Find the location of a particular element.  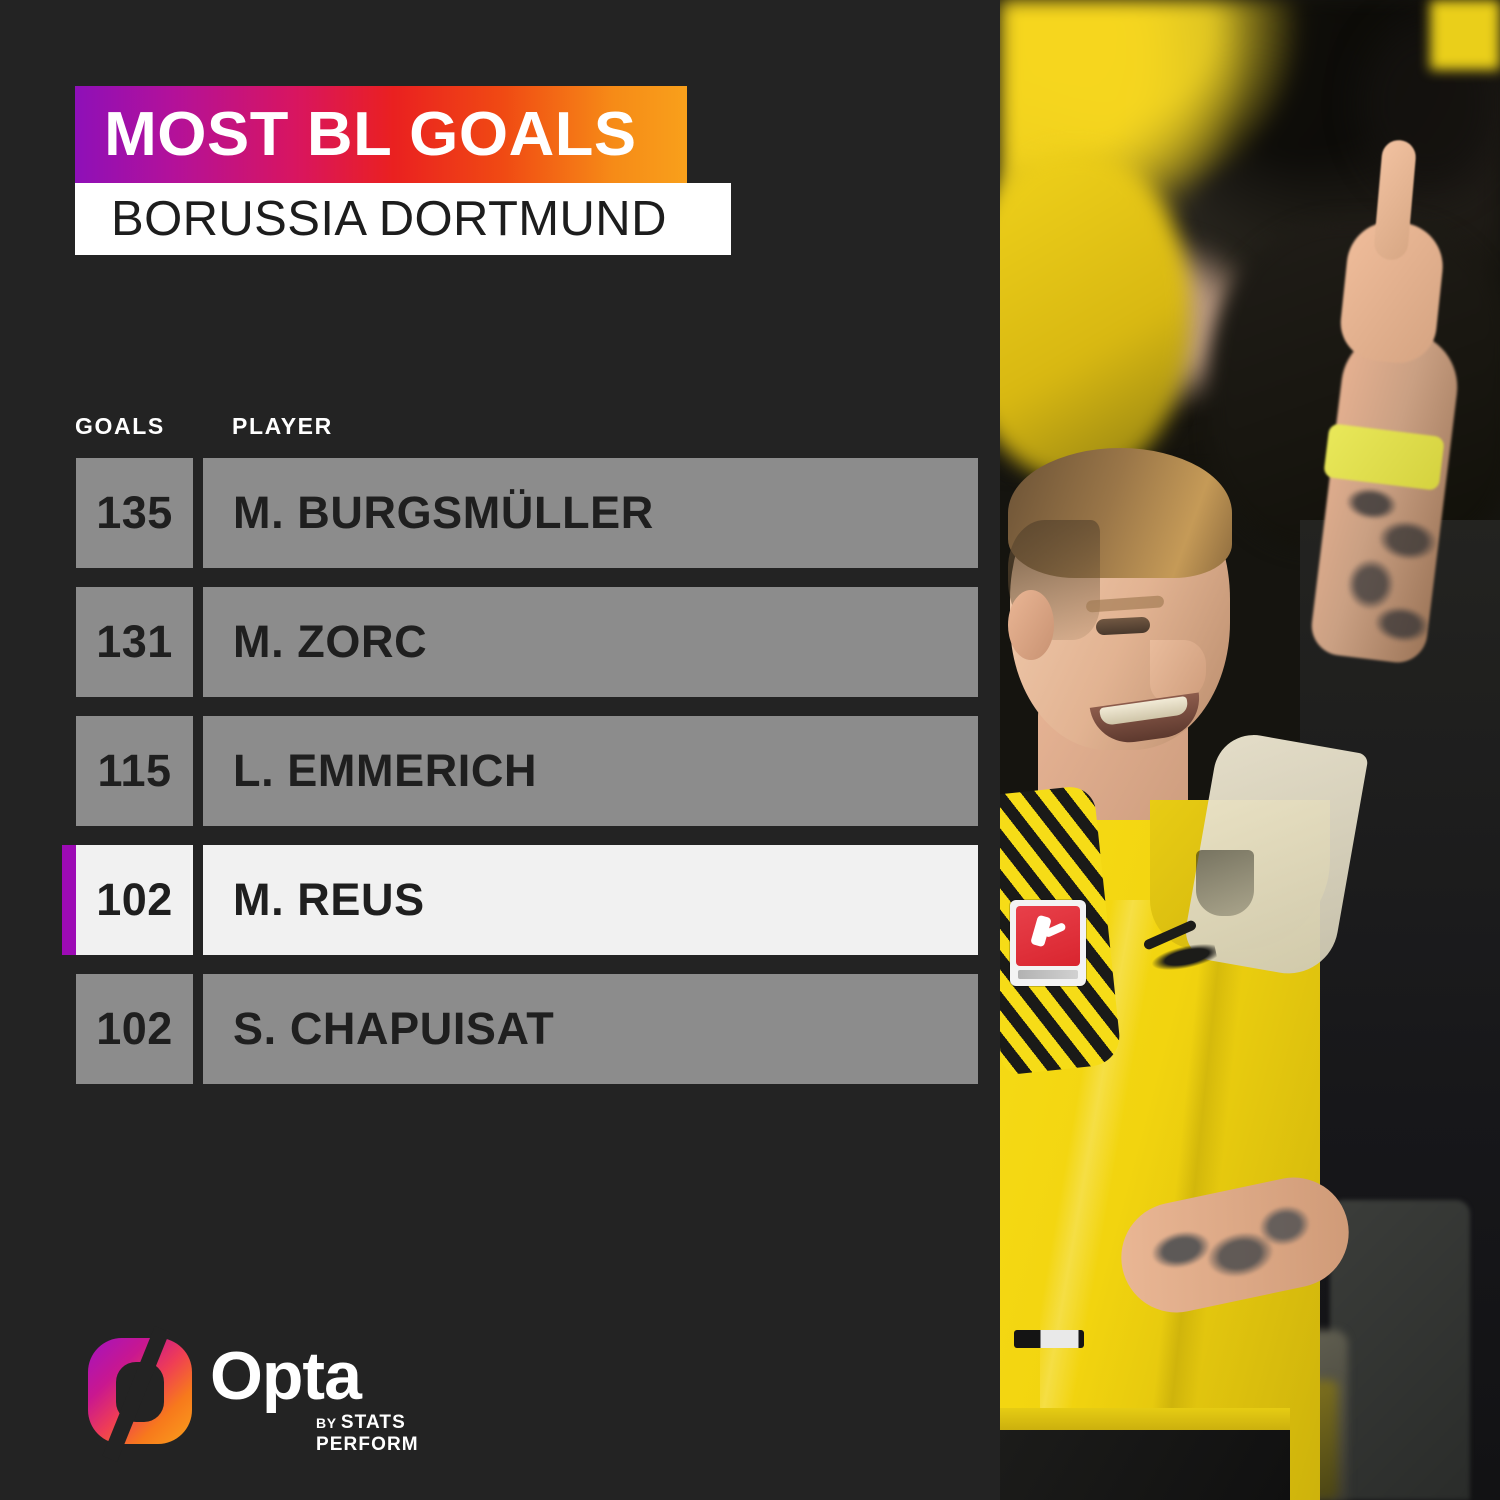

jersey-hem is located at coordinates (1145, 1421).